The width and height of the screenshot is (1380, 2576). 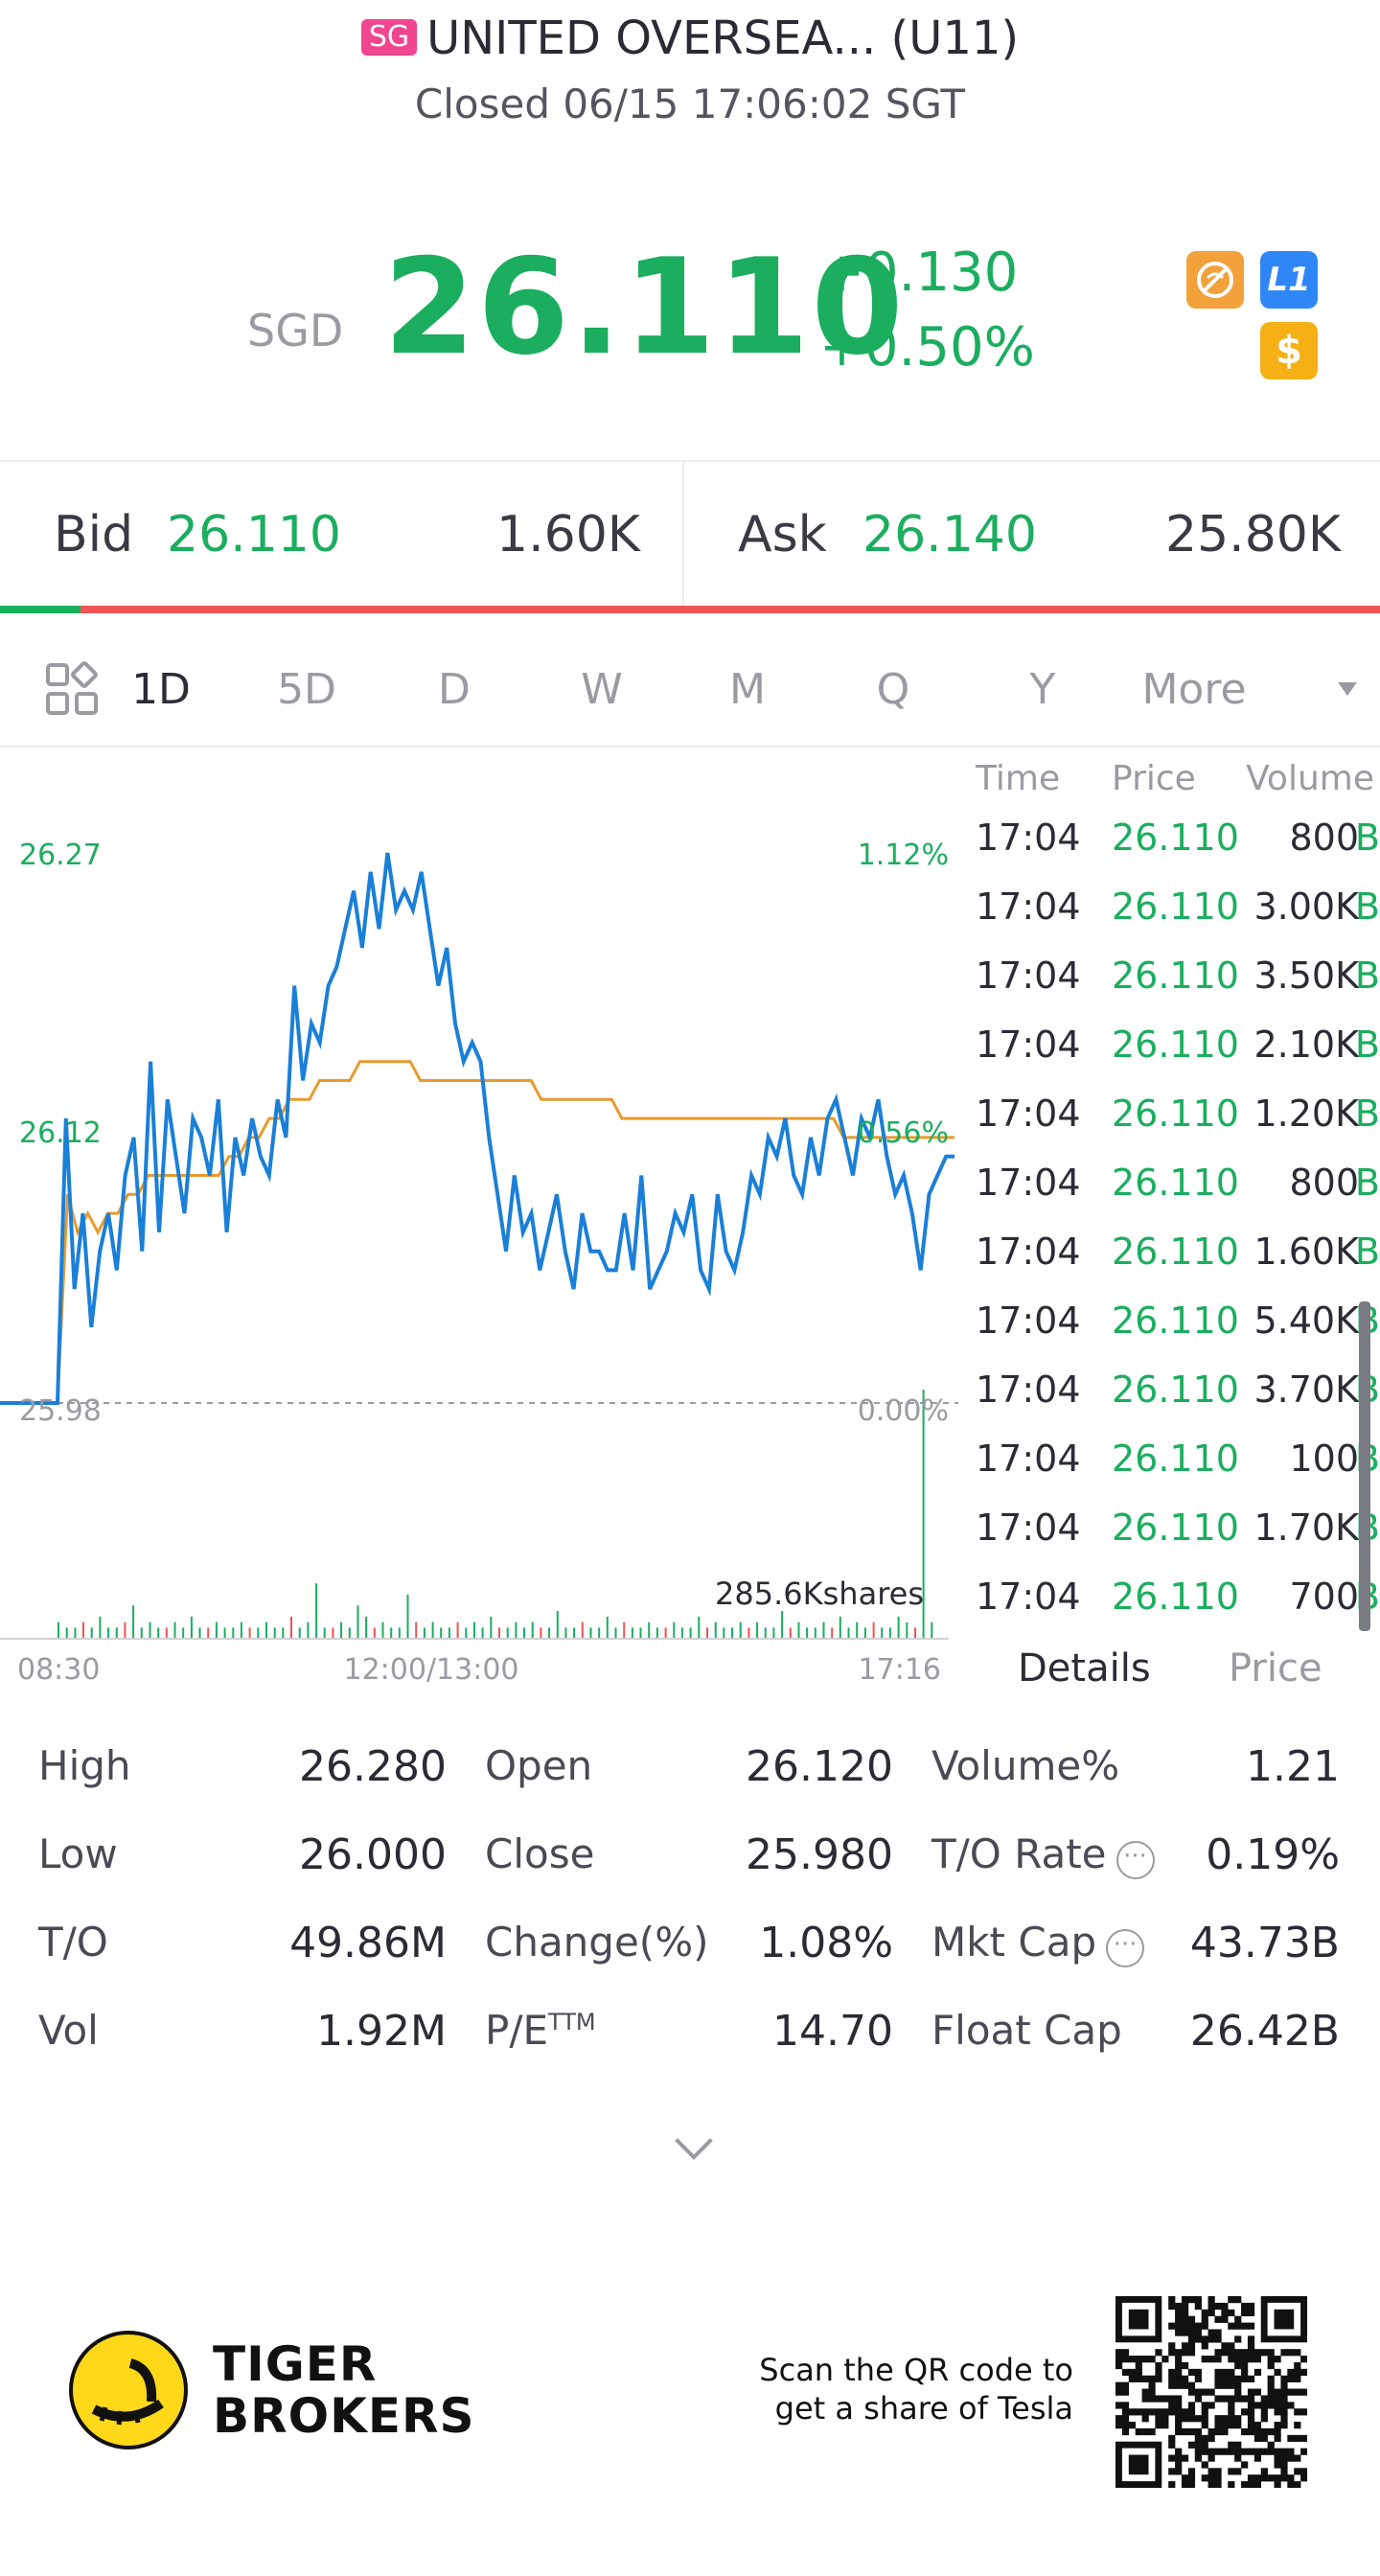 What do you see at coordinates (1215, 280) in the screenshot?
I see `no-short-icon` at bounding box center [1215, 280].